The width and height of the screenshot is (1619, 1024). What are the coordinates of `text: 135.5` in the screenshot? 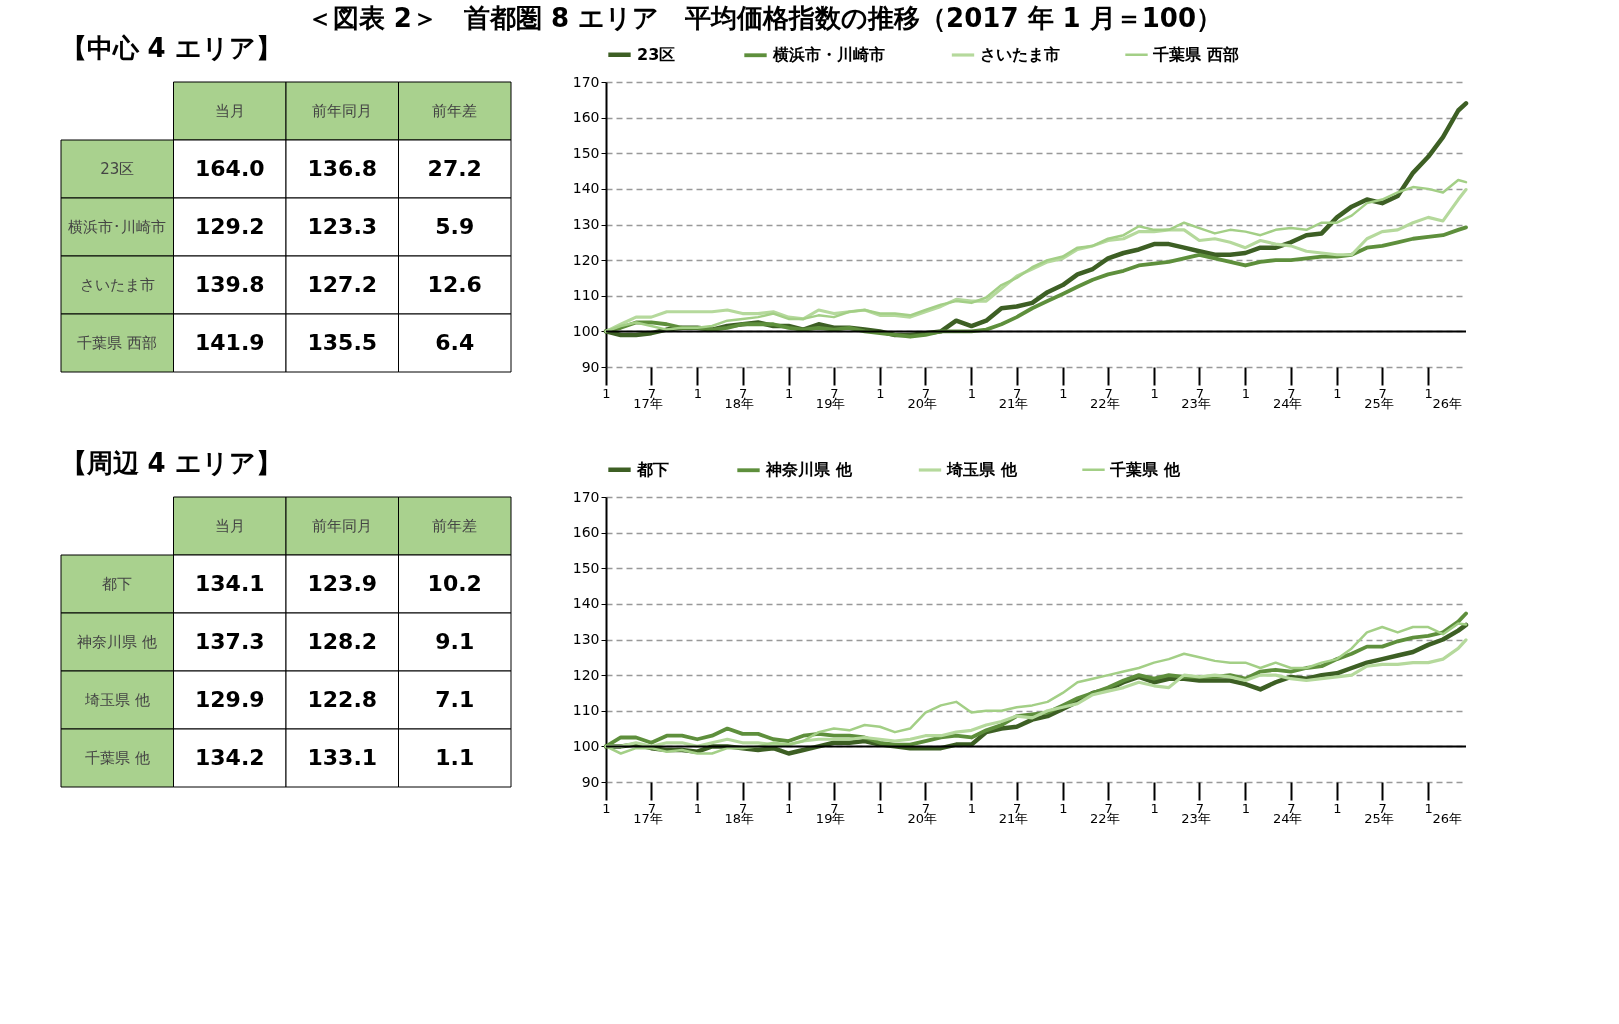 It's located at (342, 342).